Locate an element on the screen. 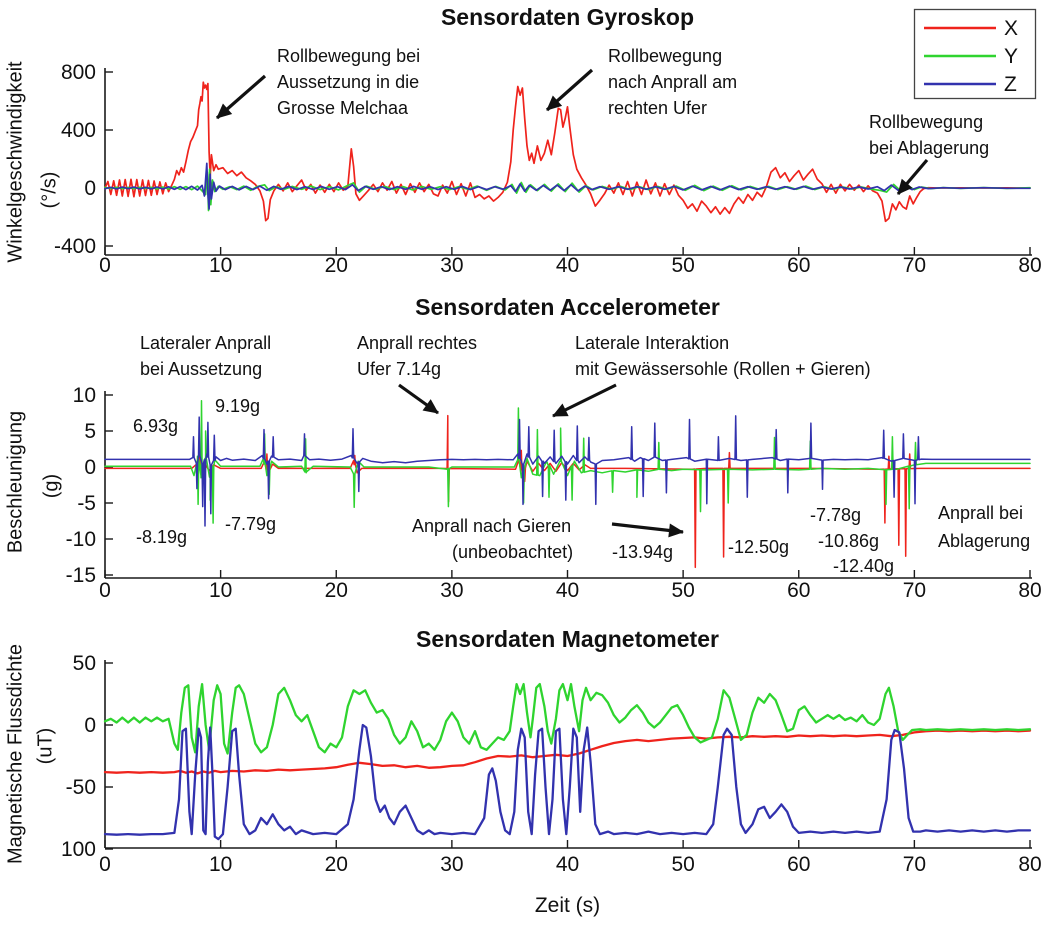 Image resolution: width=1054 pixels, height=939 pixels. legend-label-y: Y is located at coordinates (1011, 56).